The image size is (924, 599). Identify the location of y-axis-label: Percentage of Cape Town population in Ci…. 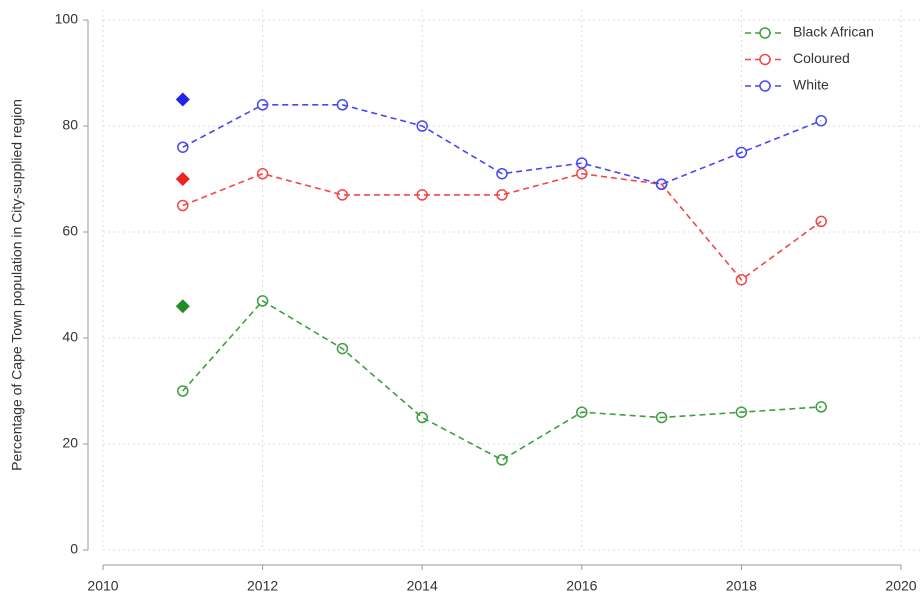
(17, 285).